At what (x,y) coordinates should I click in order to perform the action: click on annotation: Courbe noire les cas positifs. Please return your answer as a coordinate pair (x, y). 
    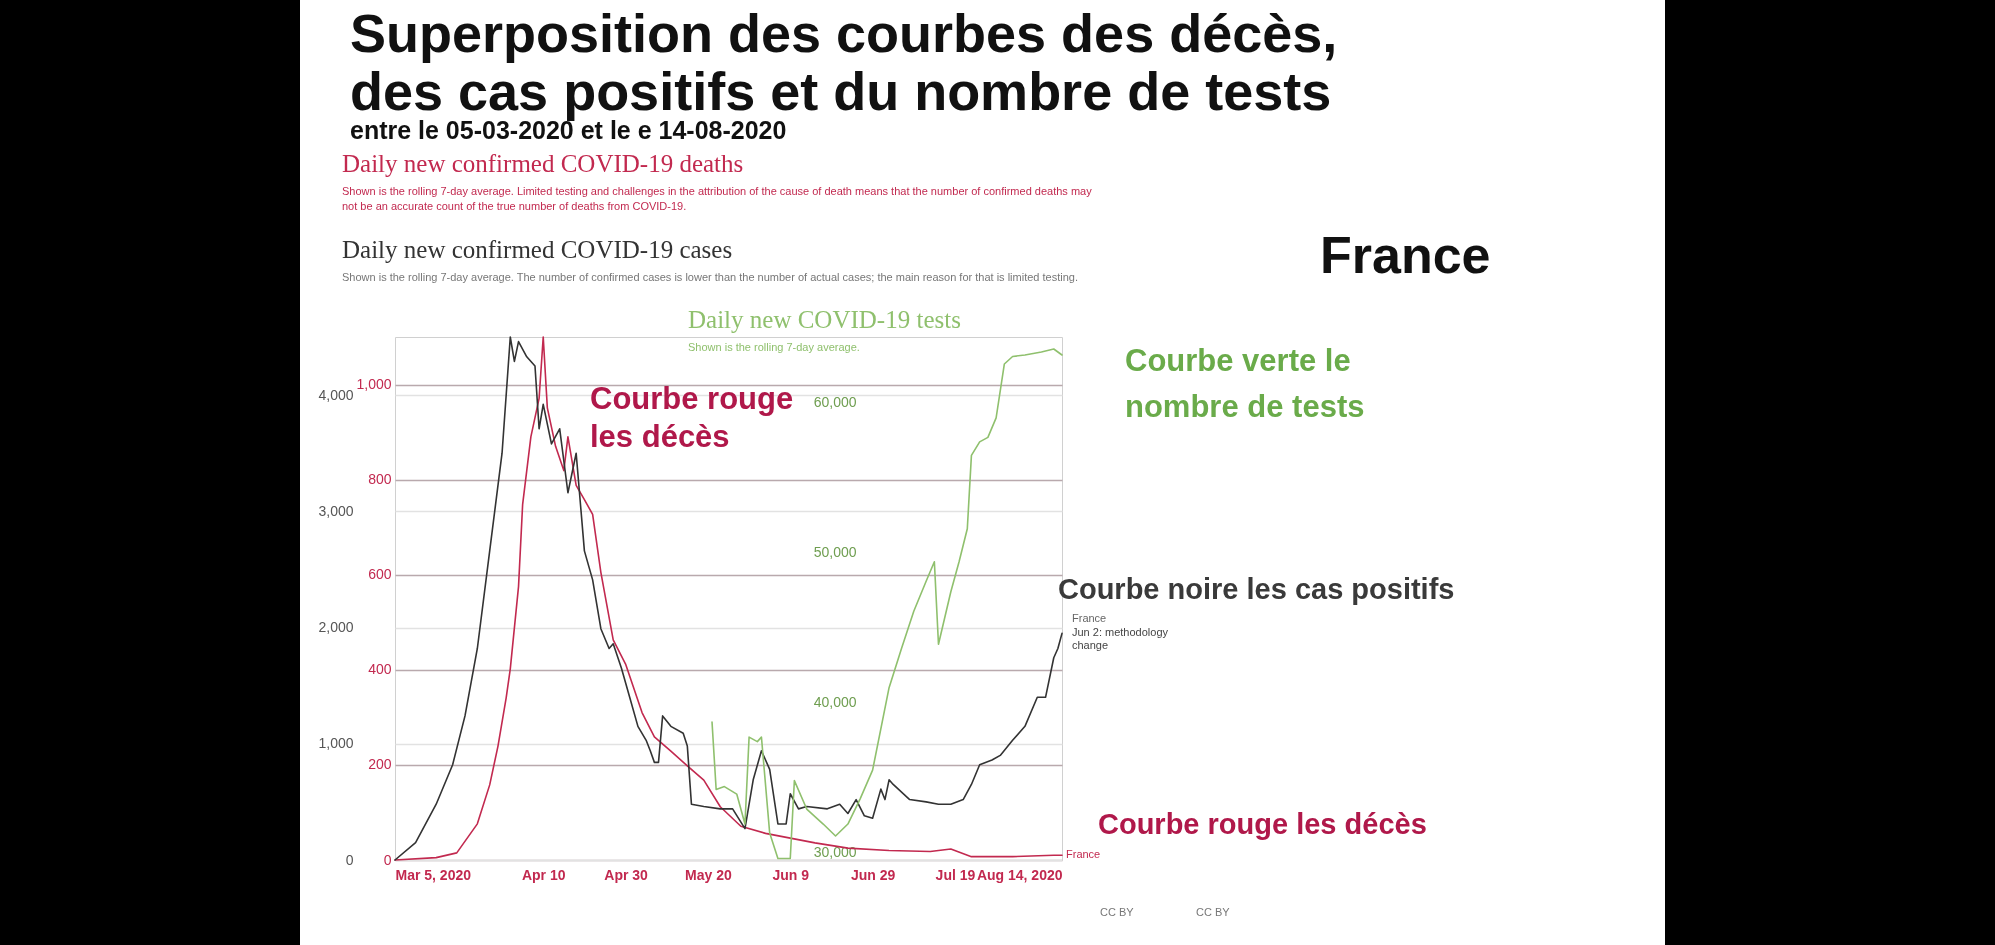
    Looking at the image, I should click on (1256, 589).